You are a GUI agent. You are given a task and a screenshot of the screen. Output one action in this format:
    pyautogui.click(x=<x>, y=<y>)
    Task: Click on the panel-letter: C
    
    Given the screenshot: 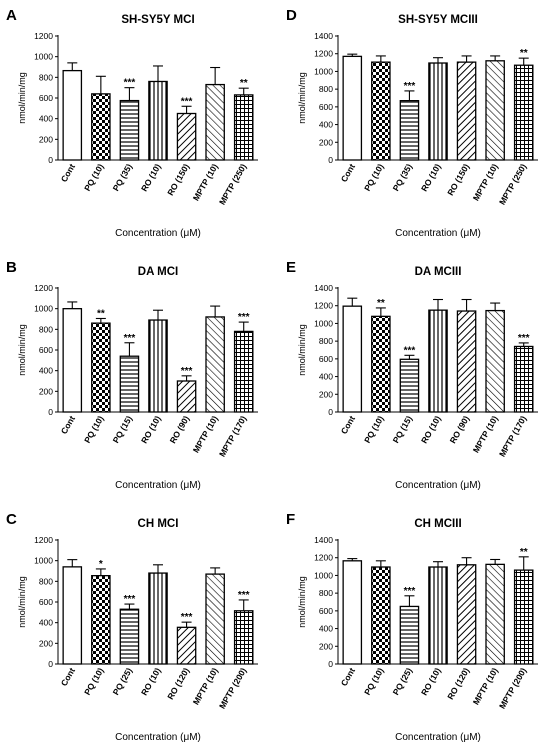 What is the action you would take?
    pyautogui.click(x=11, y=519)
    